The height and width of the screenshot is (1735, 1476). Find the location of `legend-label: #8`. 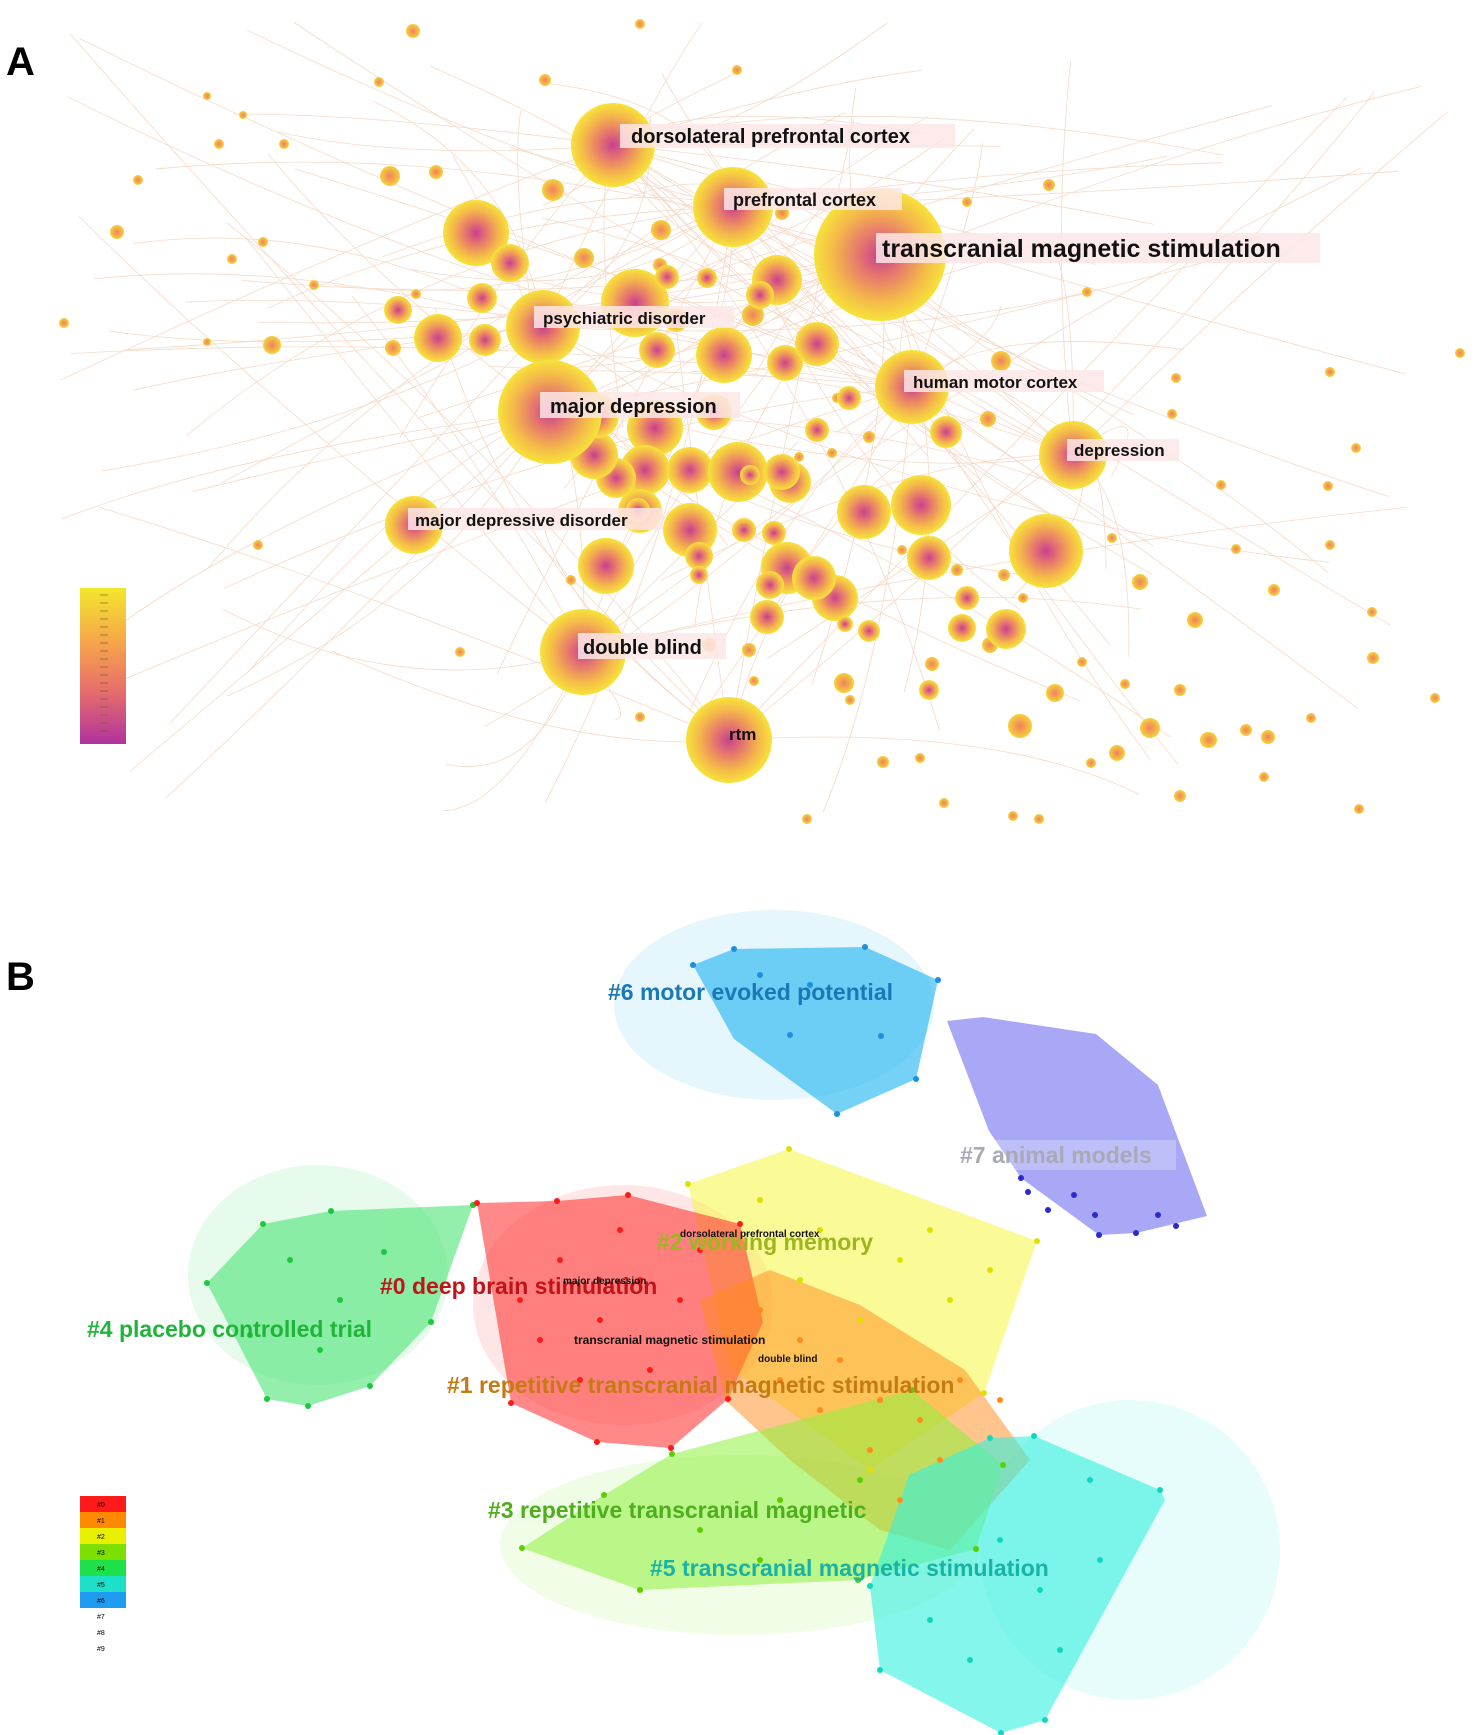

legend-label: #8 is located at coordinates (101, 1633).